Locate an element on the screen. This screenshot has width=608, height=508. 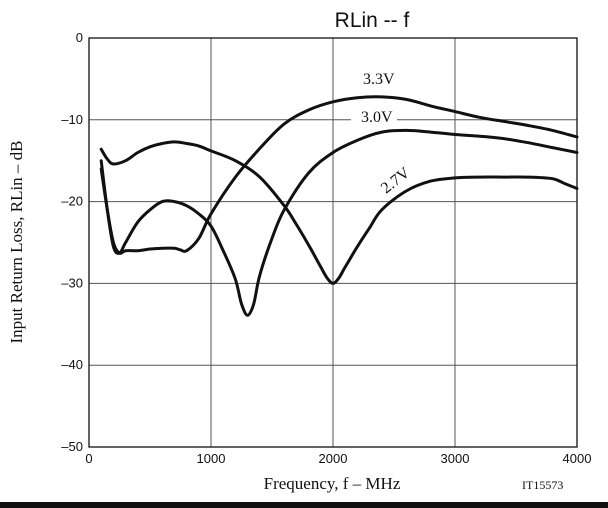
bottom-rule is located at coordinates (304, 505).